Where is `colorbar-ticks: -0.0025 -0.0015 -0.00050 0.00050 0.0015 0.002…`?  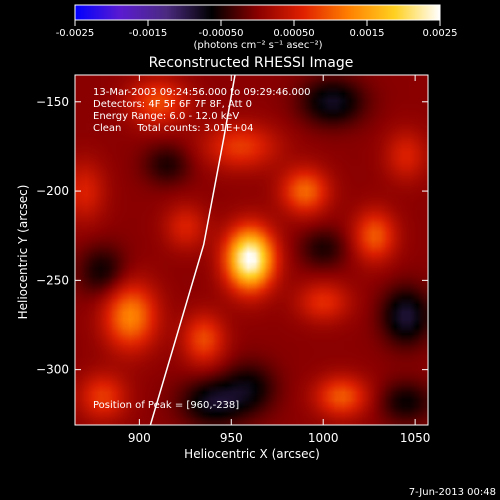 colorbar-ticks: -0.0025 -0.0015 -0.00050 0.00050 0.0015 0.002… is located at coordinates (257, 29).